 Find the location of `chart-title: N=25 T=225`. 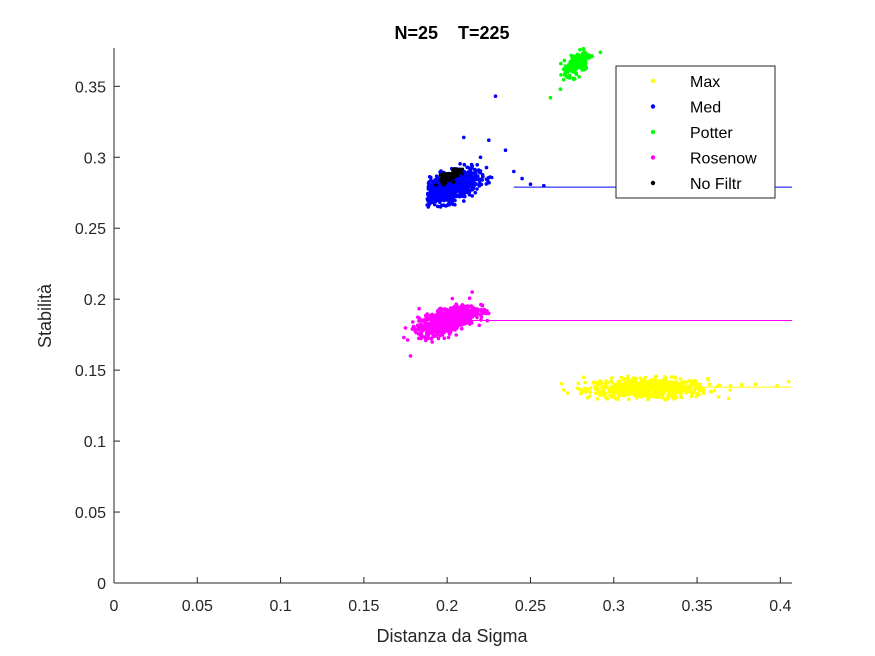

chart-title: N=25 T=225 is located at coordinates (451, 33).